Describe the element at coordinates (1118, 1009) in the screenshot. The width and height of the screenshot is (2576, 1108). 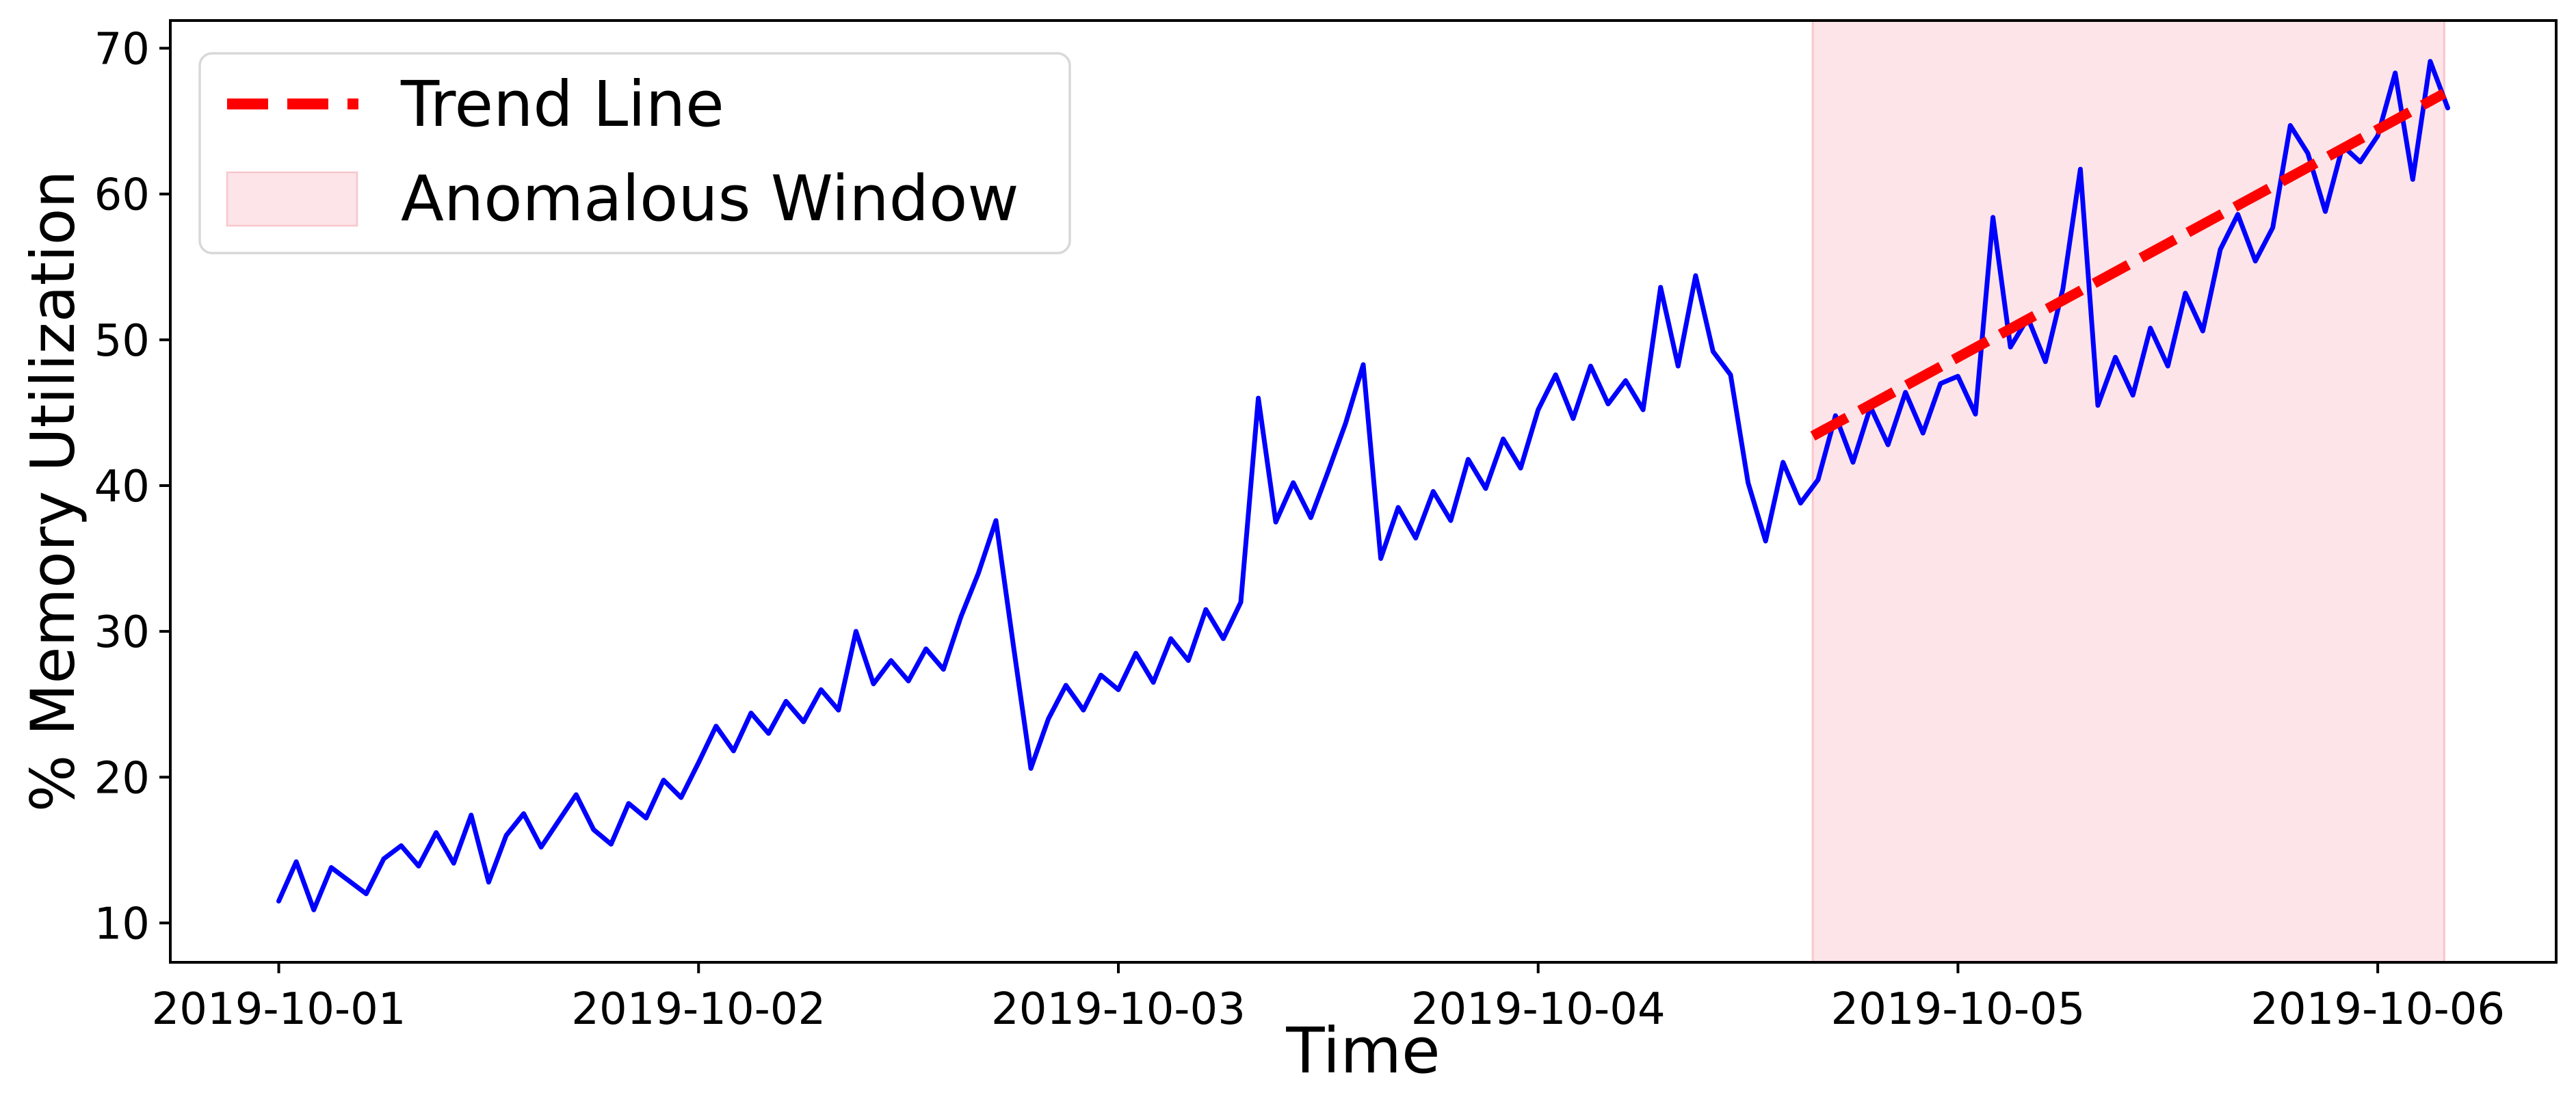
I see `x-tick-label: 2019-10-03` at that location.